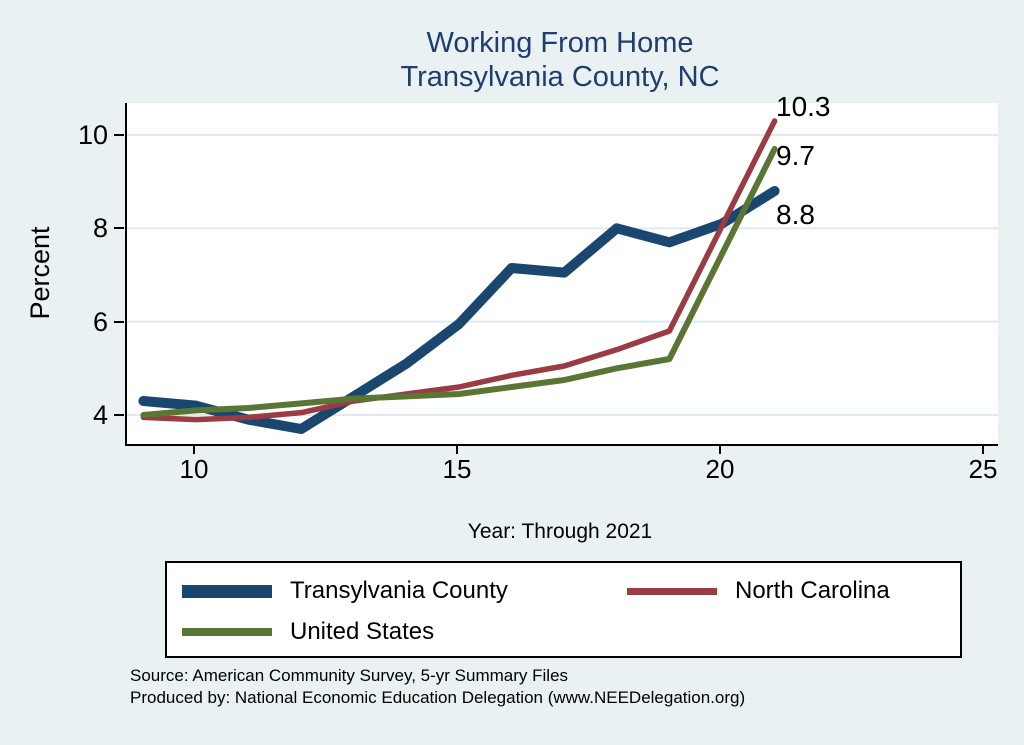  What do you see at coordinates (100, 322) in the screenshot?
I see `y-tick-label-6: 6` at bounding box center [100, 322].